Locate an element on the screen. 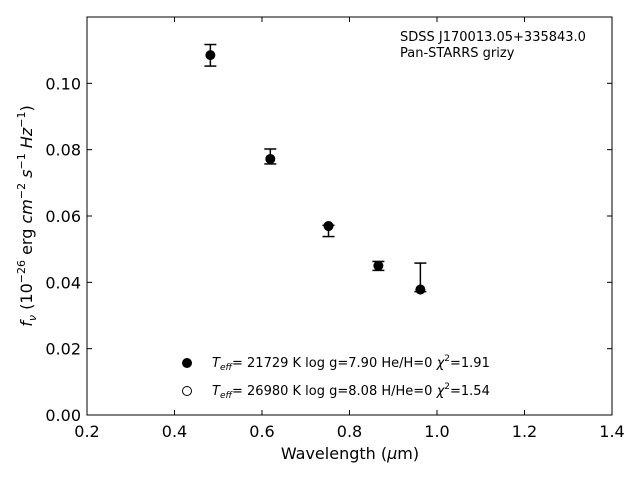  x-axis-title-mu: μ is located at coordinates (391, 453).